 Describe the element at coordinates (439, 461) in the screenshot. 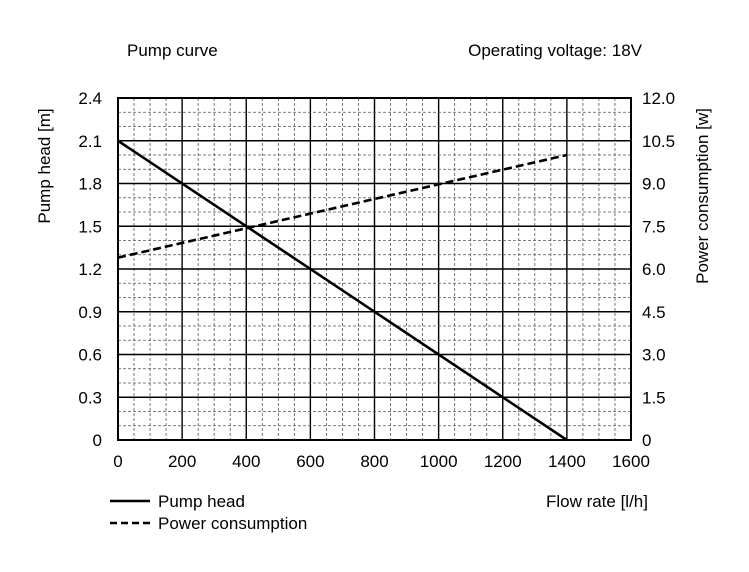

I see `x-tick-label: 1000` at that location.